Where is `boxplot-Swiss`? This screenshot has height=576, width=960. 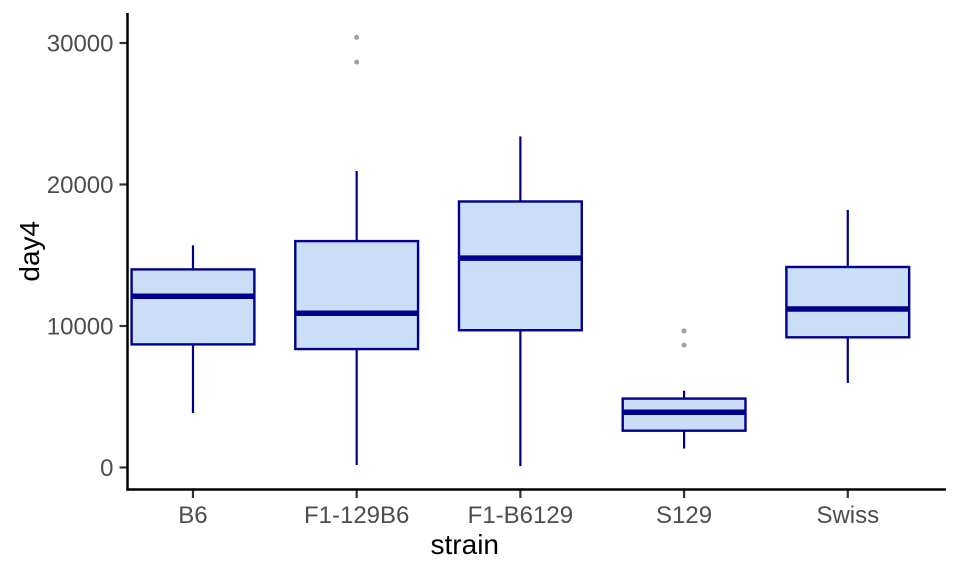 boxplot-Swiss is located at coordinates (848, 296).